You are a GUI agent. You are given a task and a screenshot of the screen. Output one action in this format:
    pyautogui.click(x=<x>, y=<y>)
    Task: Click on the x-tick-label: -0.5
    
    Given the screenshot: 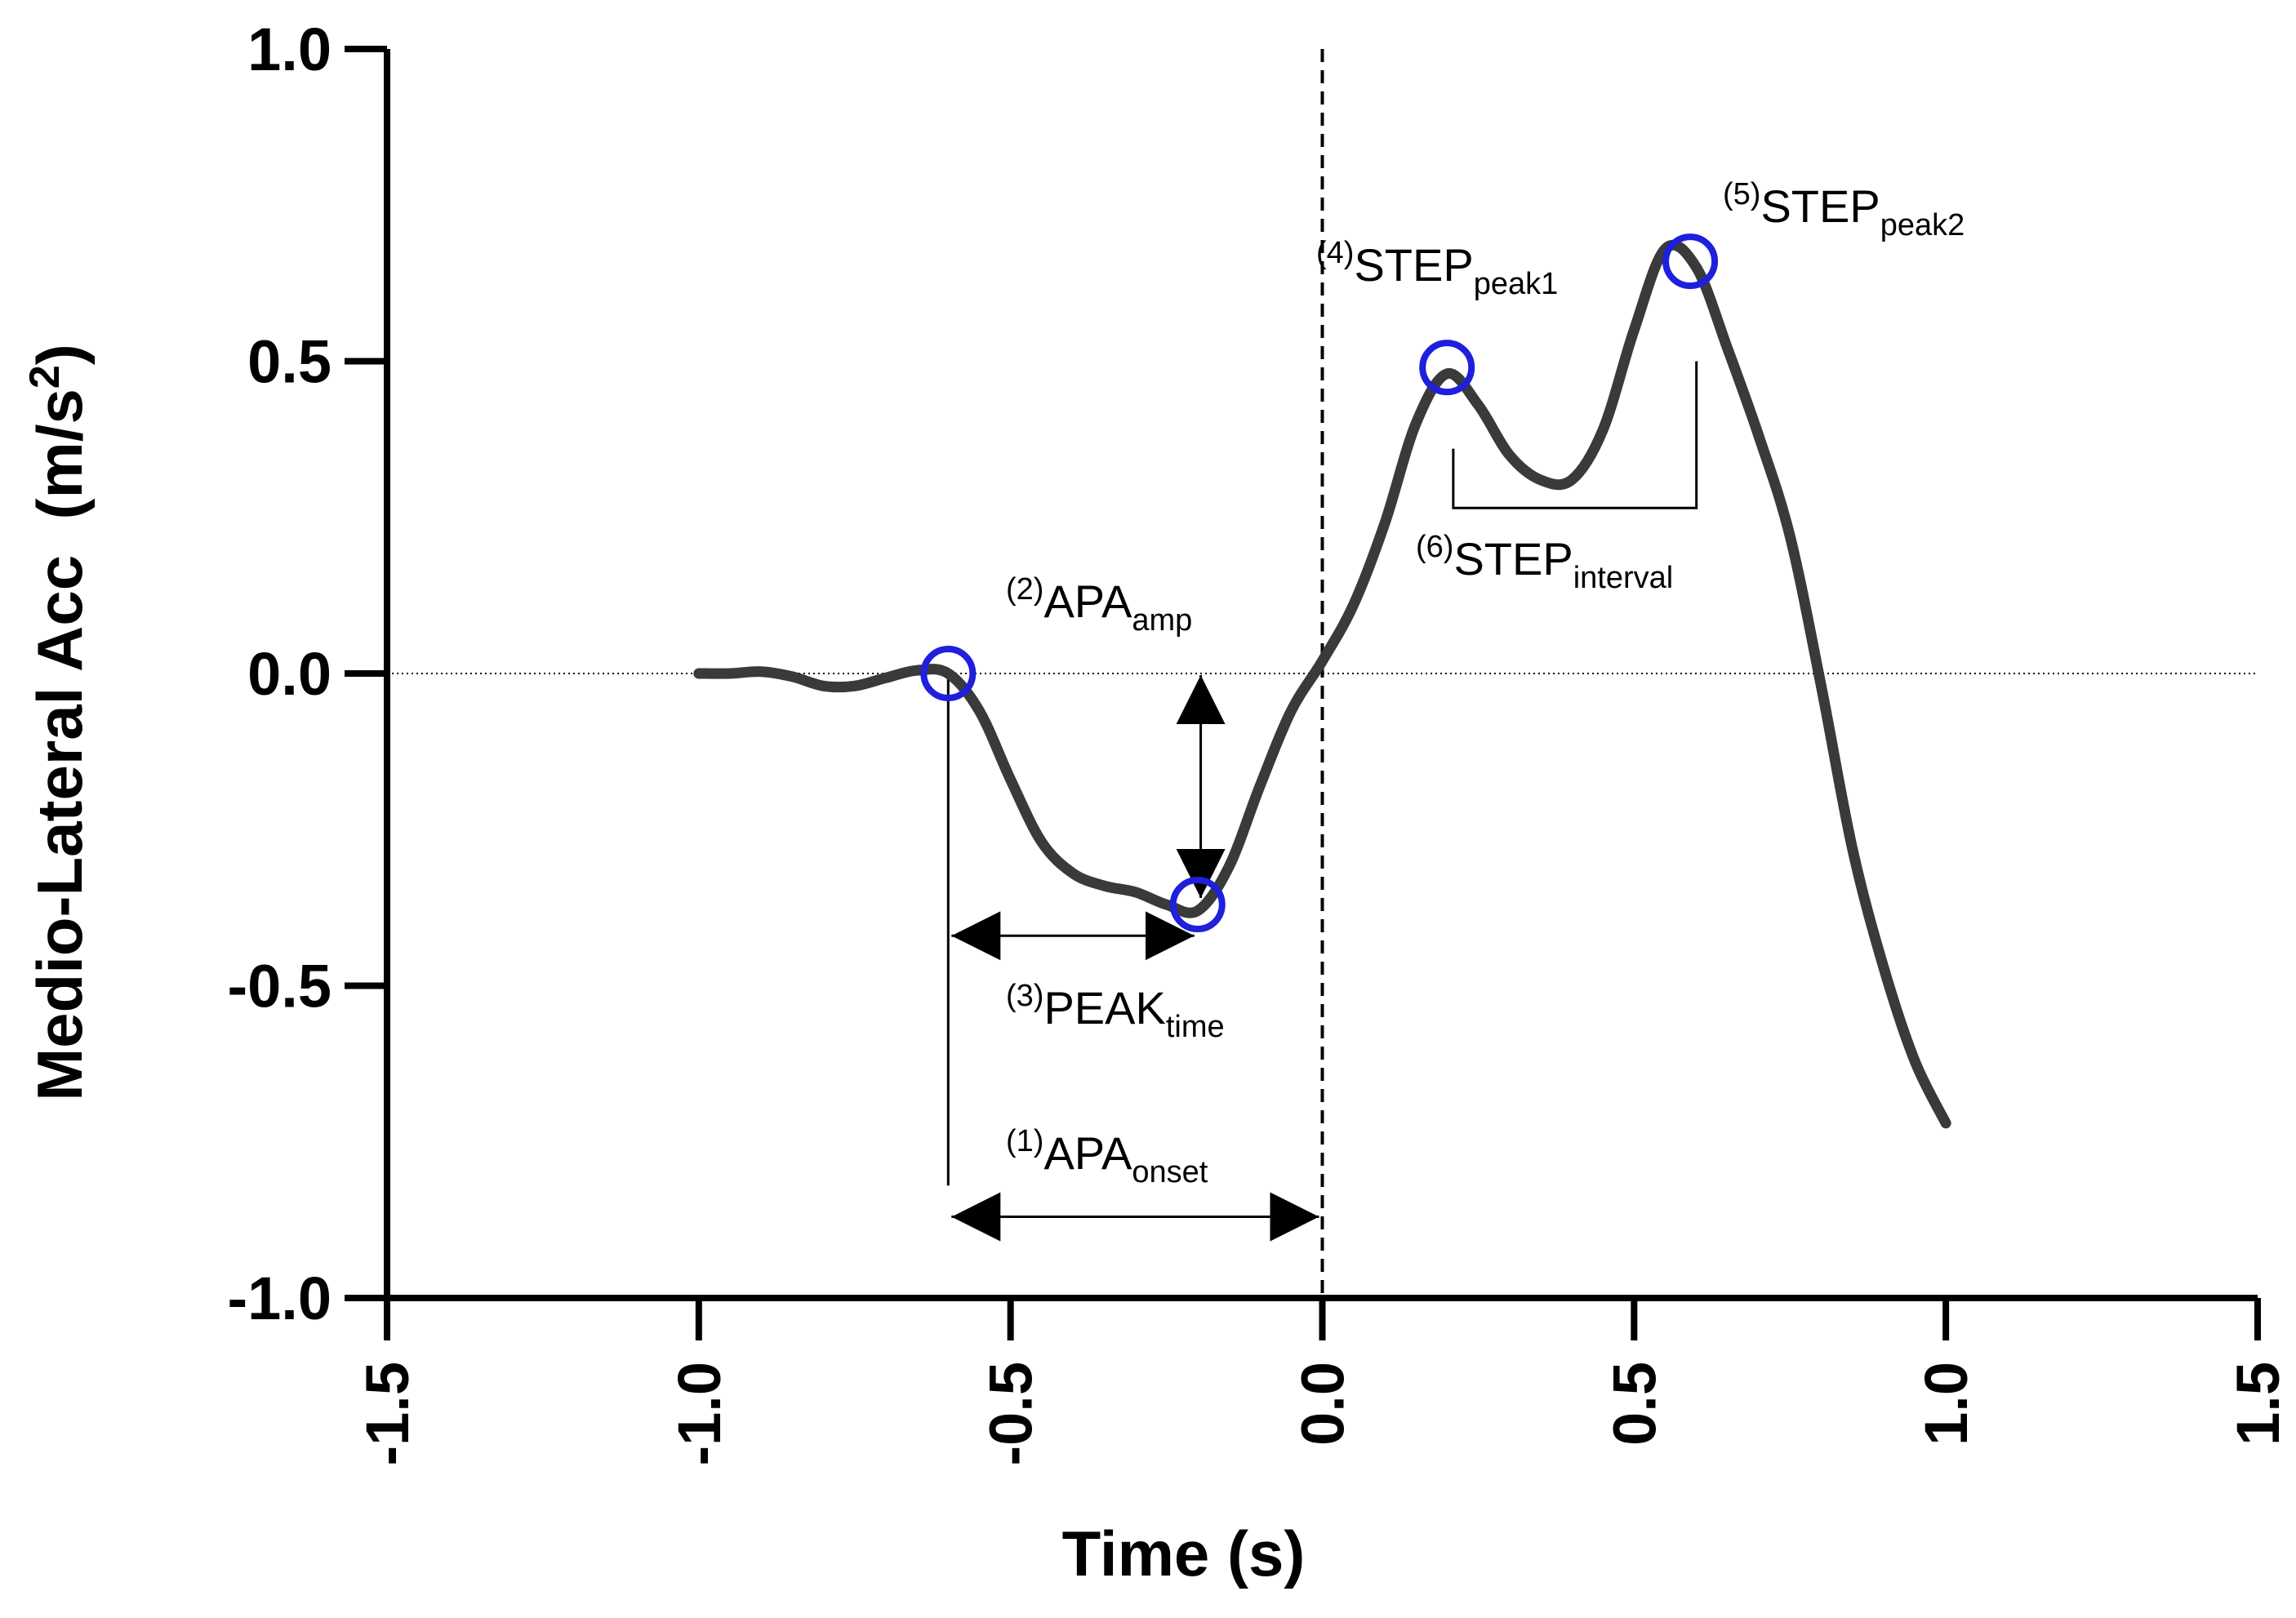 What is the action you would take?
    pyautogui.click(x=1011, y=1414)
    